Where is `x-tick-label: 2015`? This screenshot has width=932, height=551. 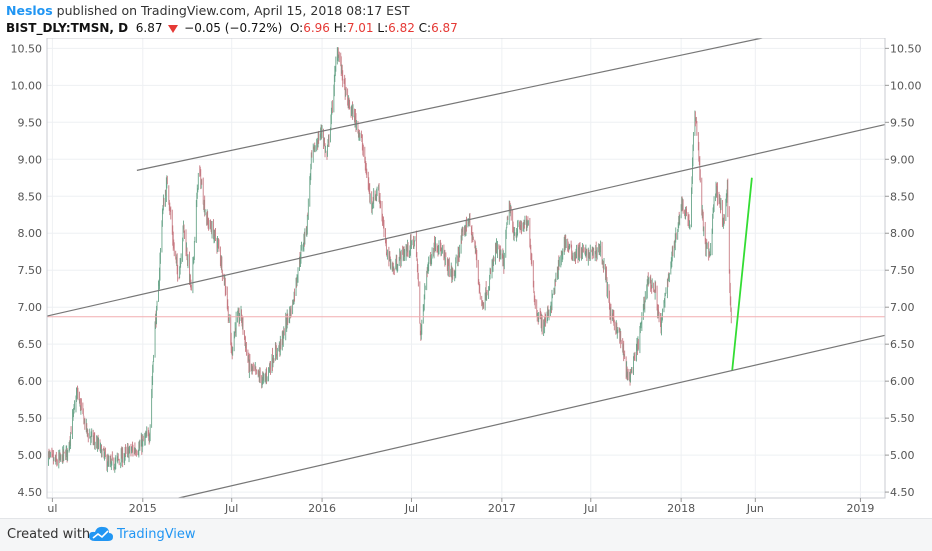
x-tick-label: 2015 is located at coordinates (143, 508).